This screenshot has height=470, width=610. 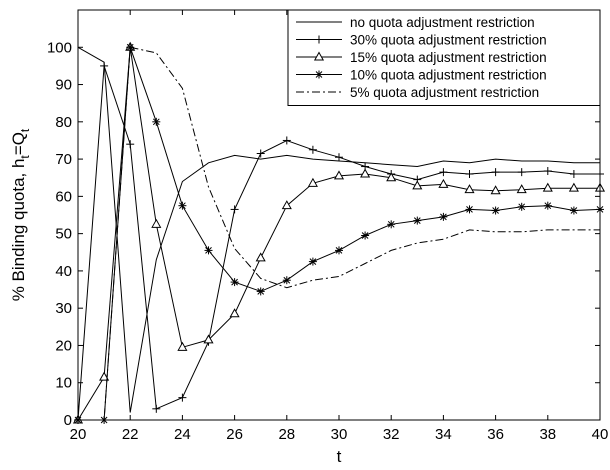 I want to click on x-tick-label: 38, so click(x=547, y=434).